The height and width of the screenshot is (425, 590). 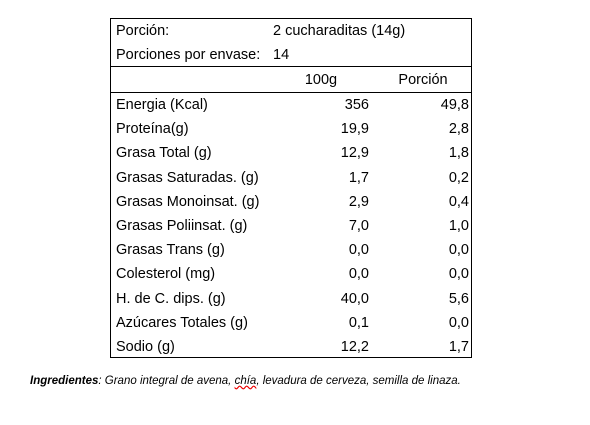 What do you see at coordinates (152, 129) in the screenshot?
I see `nutrient-label: Proteína(g)` at bounding box center [152, 129].